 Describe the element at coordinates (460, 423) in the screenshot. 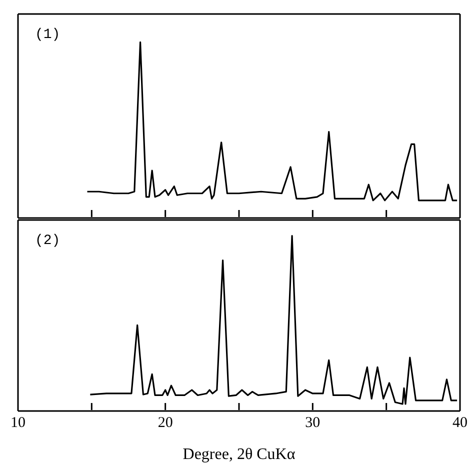

I see `x-tick-label: 40` at that location.